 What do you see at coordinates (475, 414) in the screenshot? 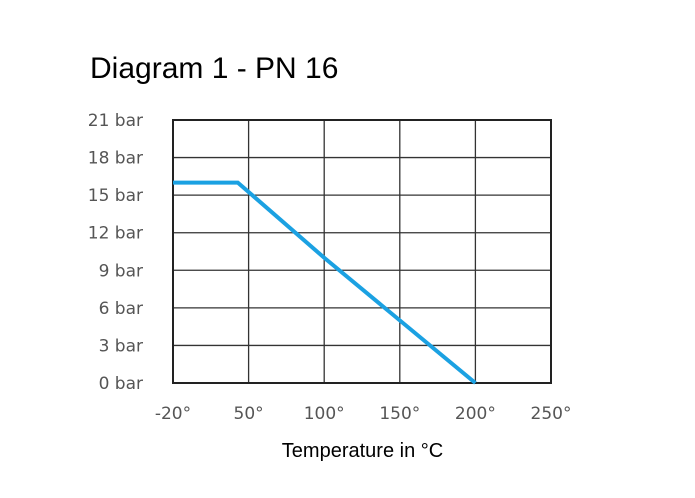
I see `x-tick-label: 200°` at bounding box center [475, 414].